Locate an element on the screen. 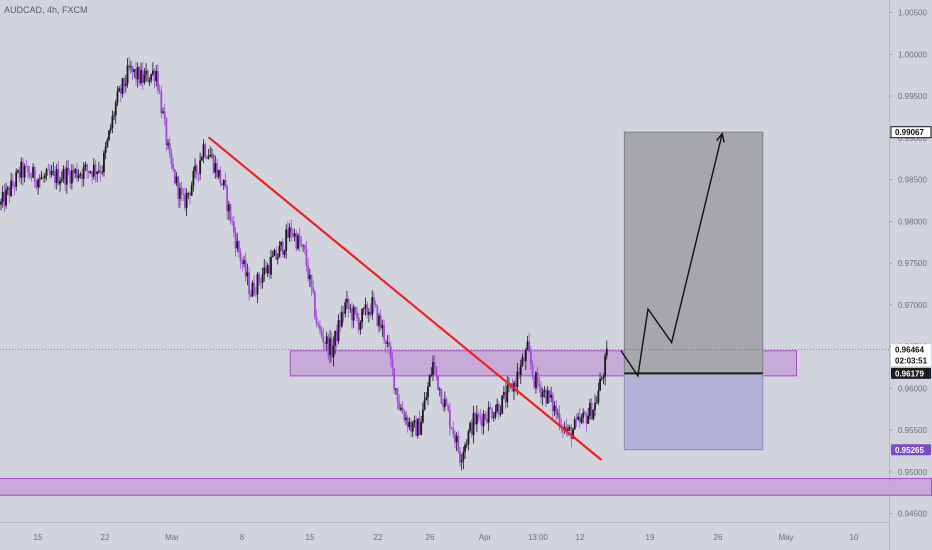  stop-price-badge-label: 0.95265 is located at coordinates (909, 450).